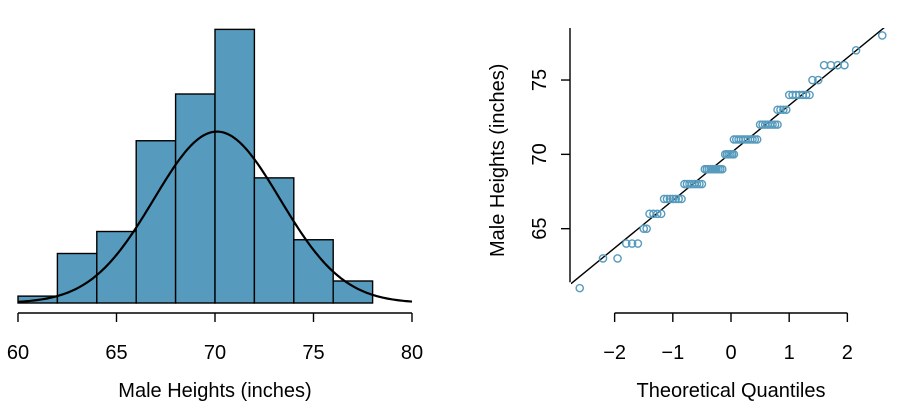 The image size is (900, 404). Describe the element at coordinates (540, 80) in the screenshot. I see `qq-y-tick-label: 75` at that location.